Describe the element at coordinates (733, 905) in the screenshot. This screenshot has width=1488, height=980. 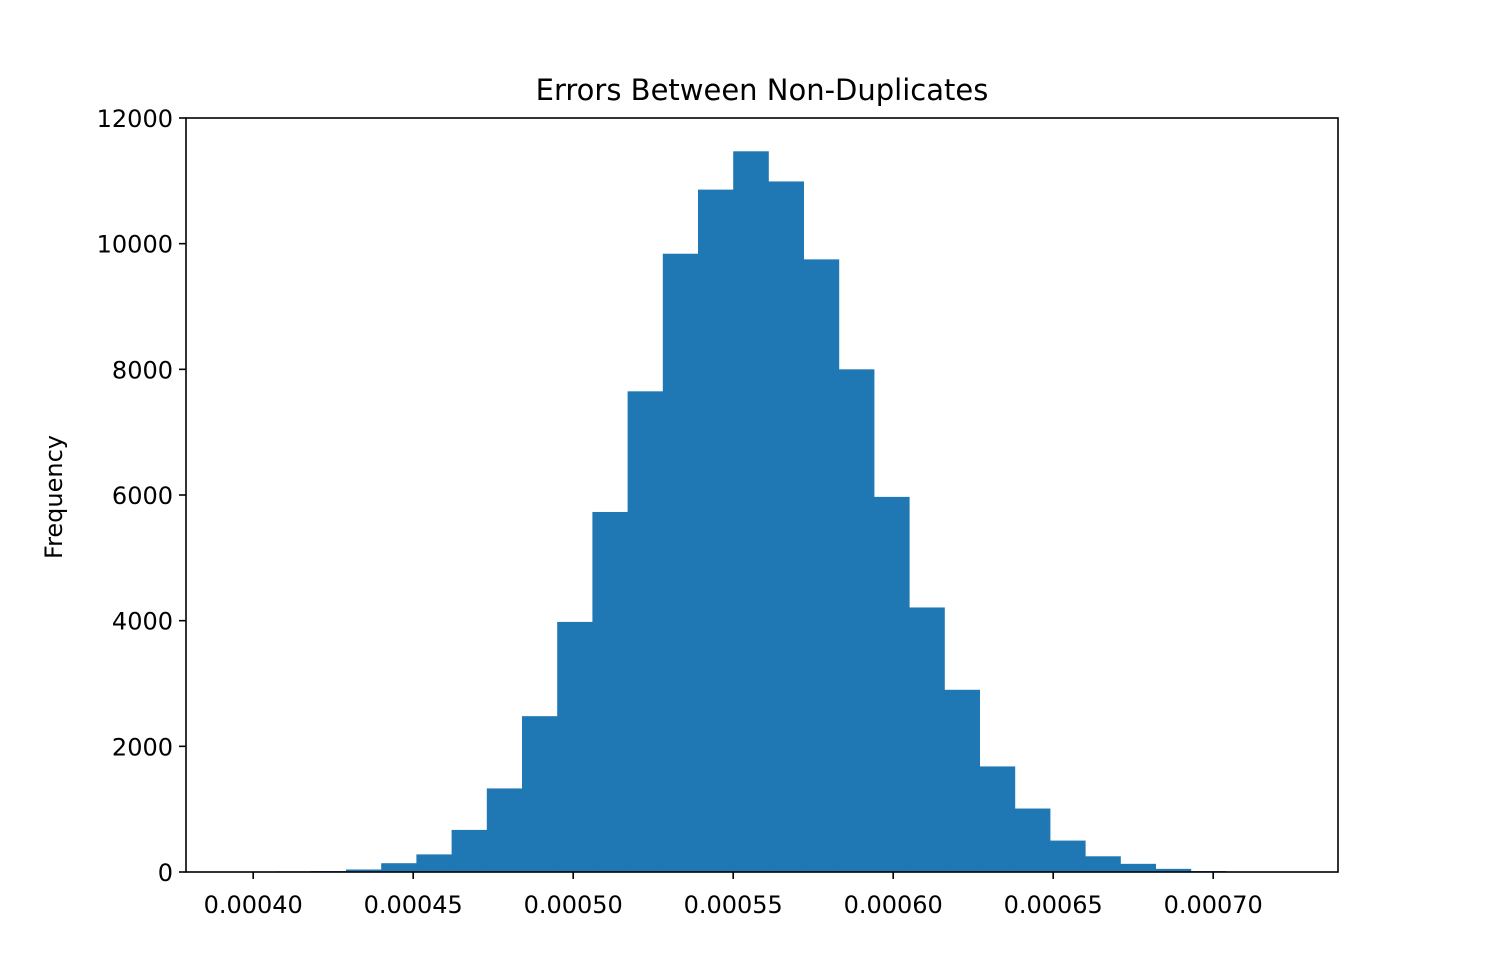
I see `x-tick-label: 0.00055` at that location.